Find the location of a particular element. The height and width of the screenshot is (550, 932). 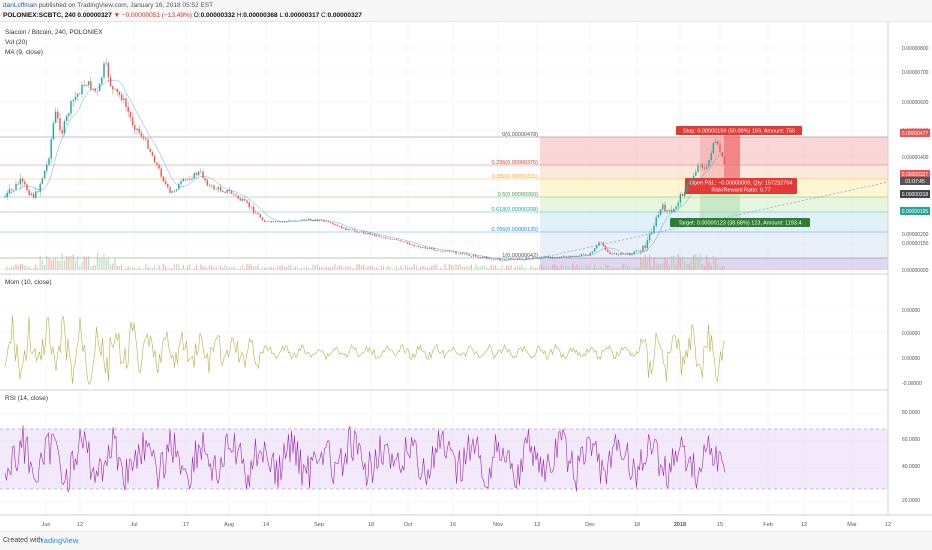

last-price: 0.00000327 is located at coordinates (94, 15).